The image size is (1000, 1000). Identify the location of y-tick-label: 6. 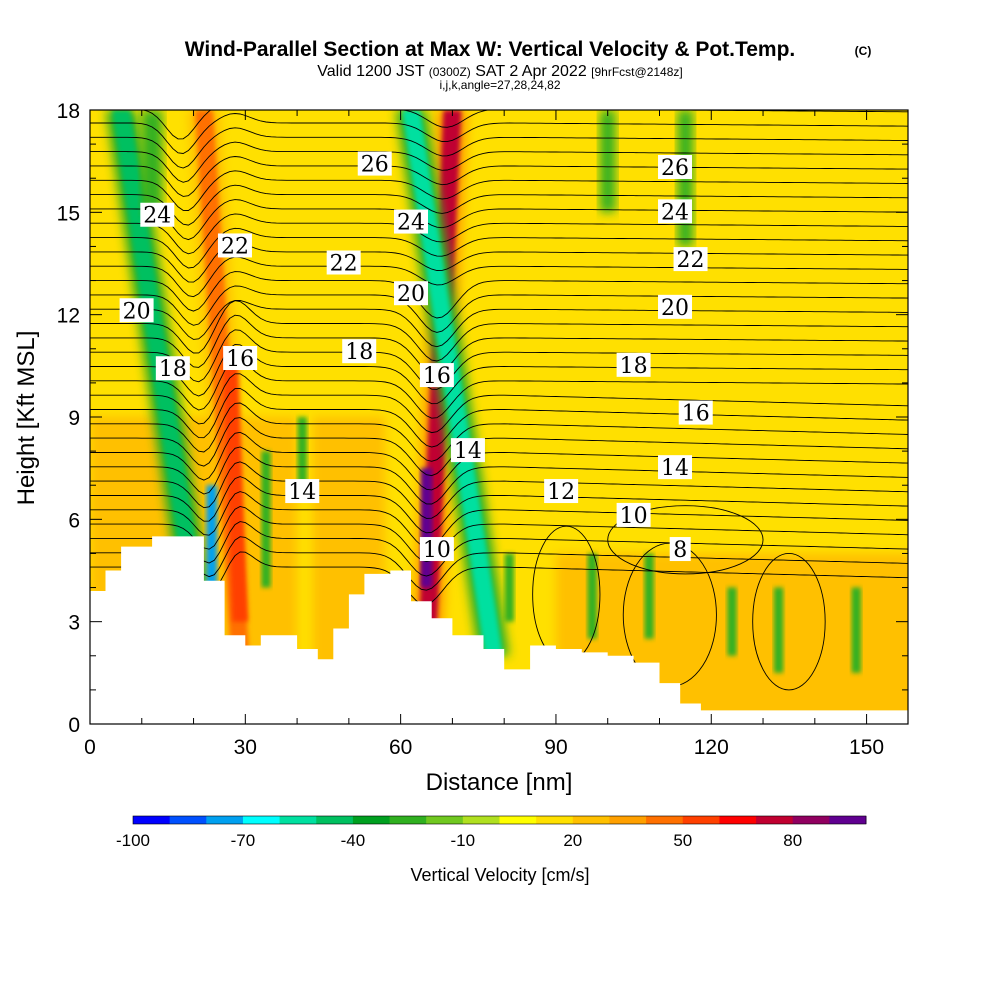
(74, 520).